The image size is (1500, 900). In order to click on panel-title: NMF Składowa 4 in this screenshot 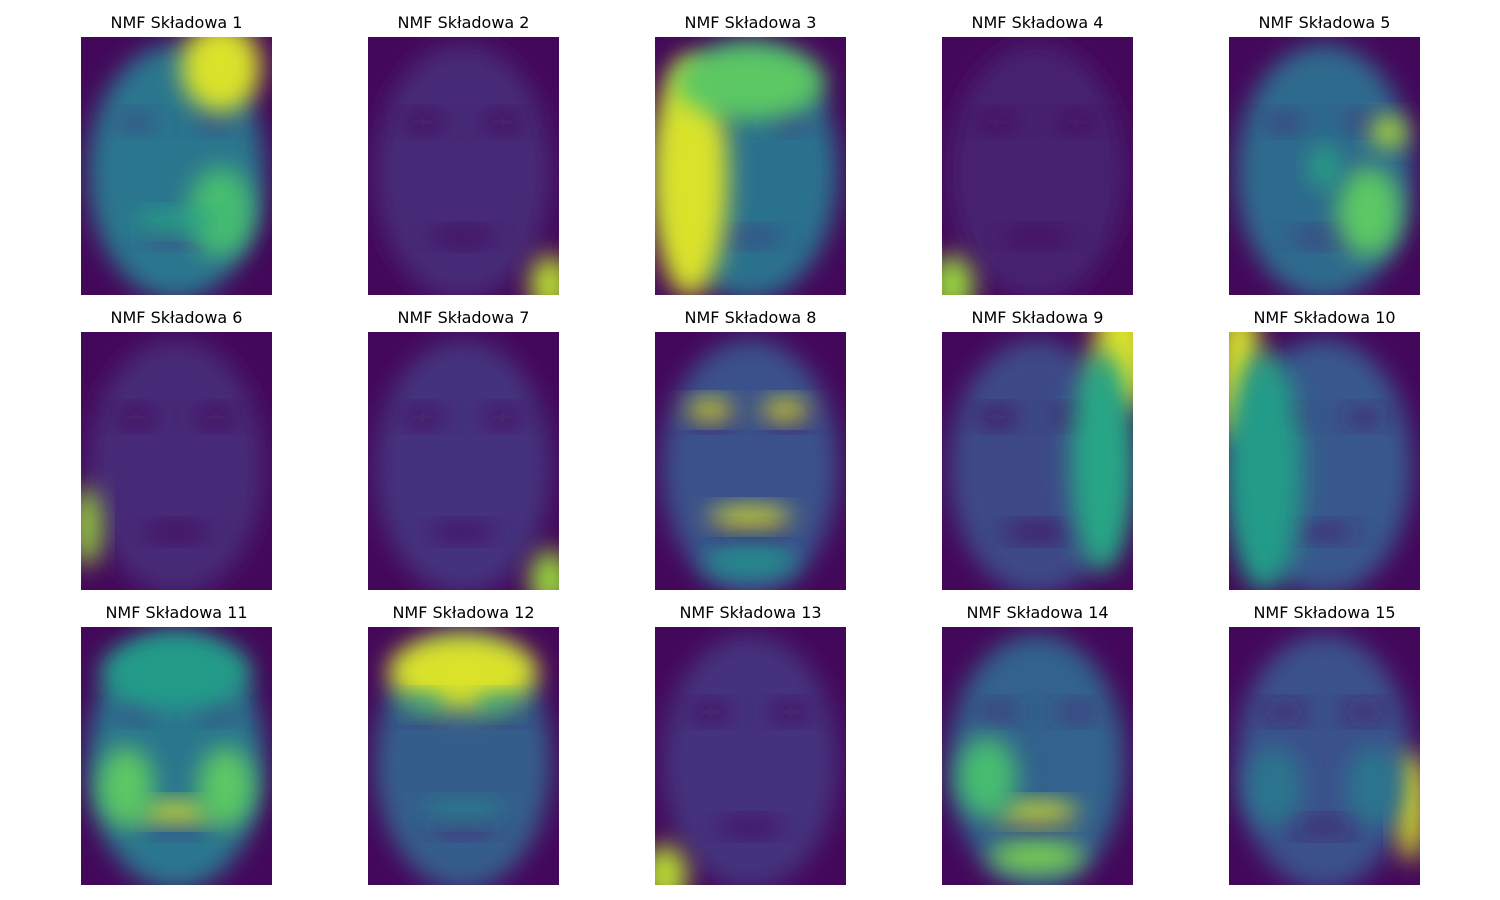, I will do `click(1037, 22)`.